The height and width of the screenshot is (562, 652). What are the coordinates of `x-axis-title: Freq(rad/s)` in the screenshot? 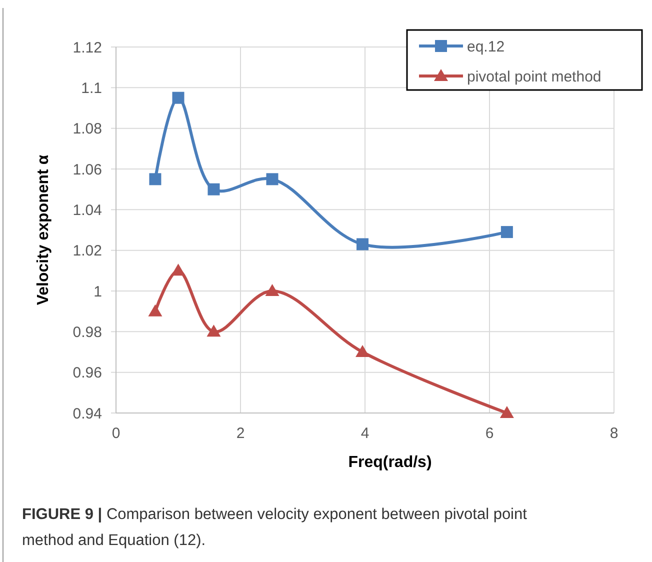 It's located at (390, 462).